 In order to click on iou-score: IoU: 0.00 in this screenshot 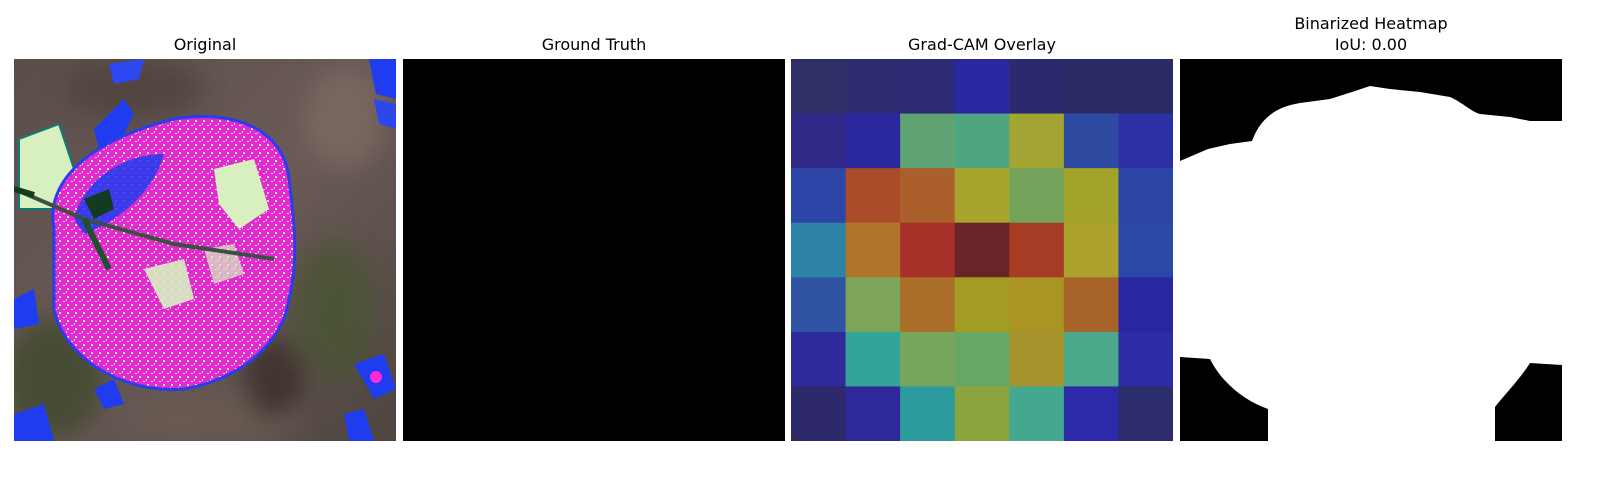, I will do `click(1371, 44)`.